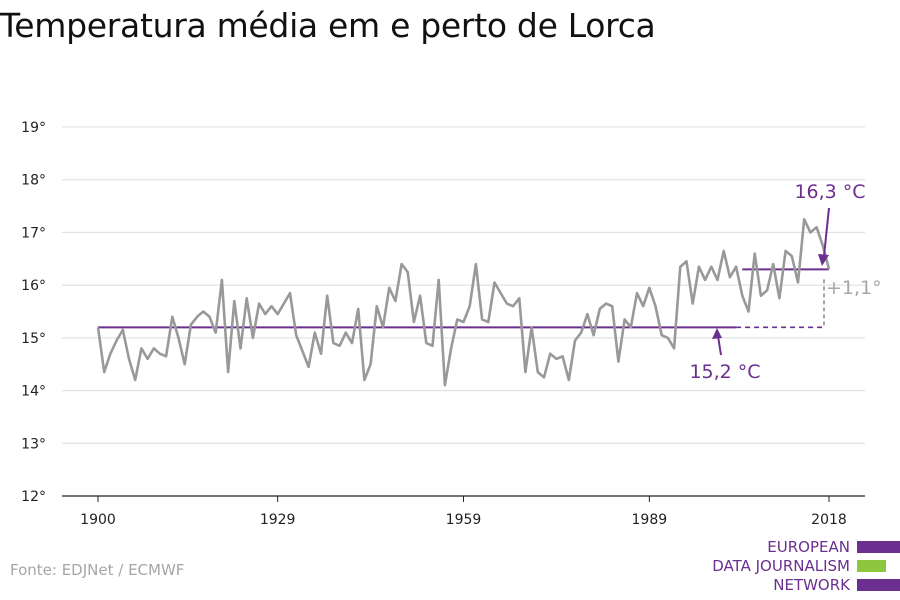  I want to click on y-tick-label: 16°, so click(33, 286).